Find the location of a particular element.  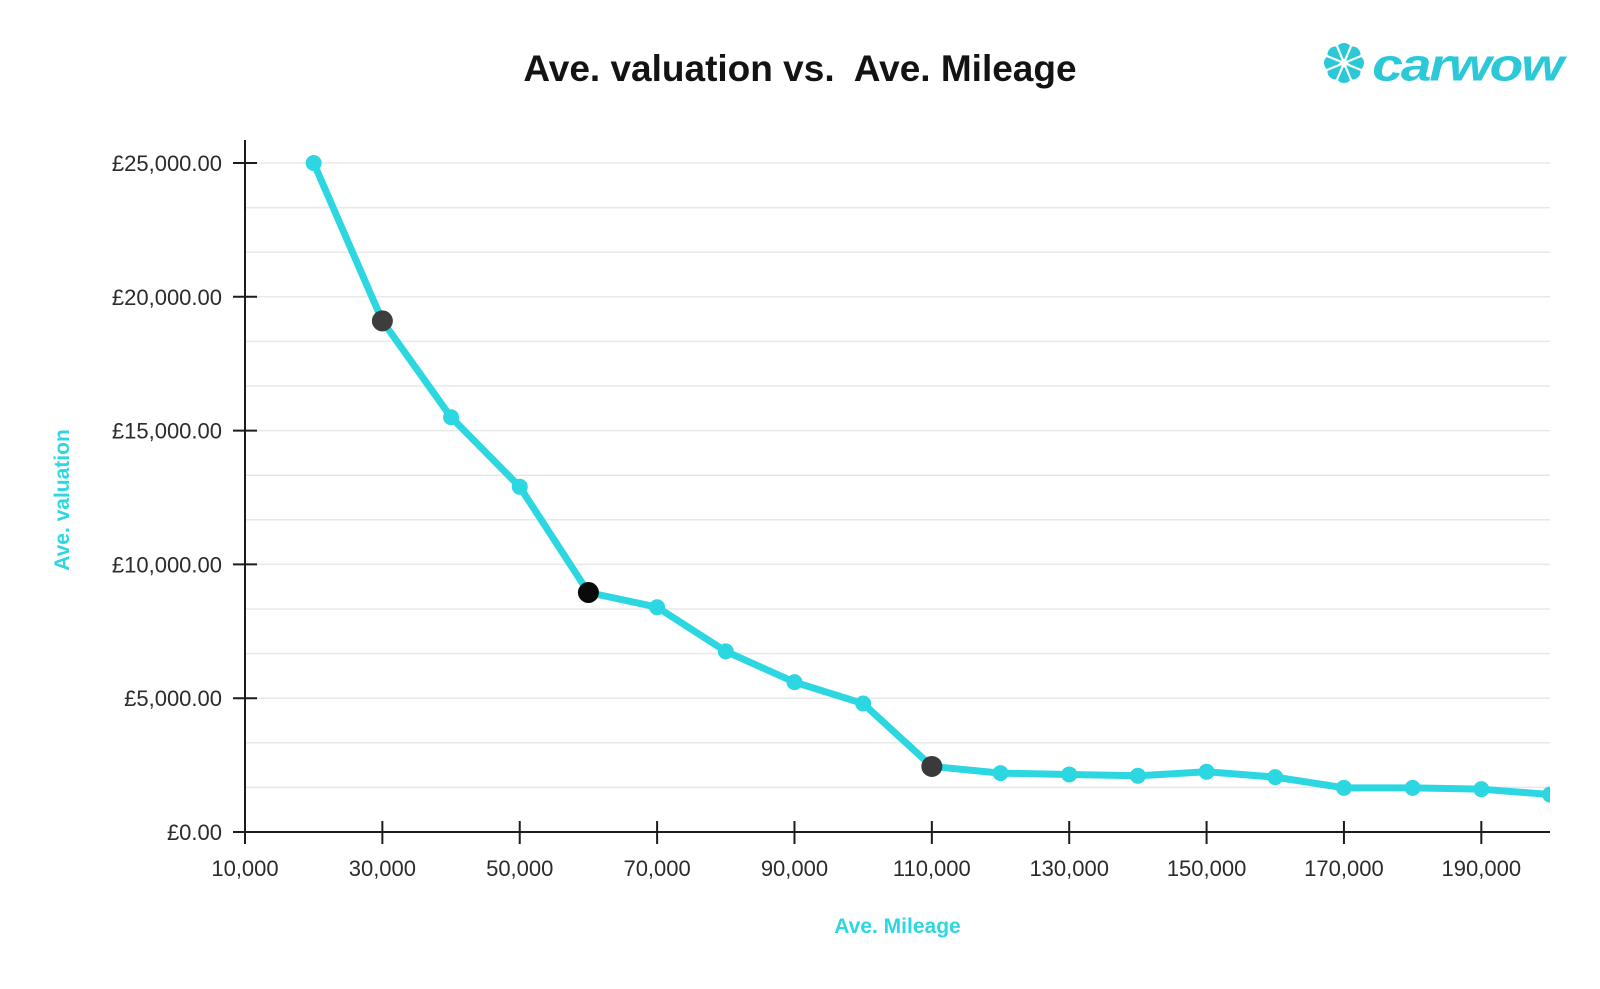

y-tick-label: £20,000.00 is located at coordinates (167, 297).